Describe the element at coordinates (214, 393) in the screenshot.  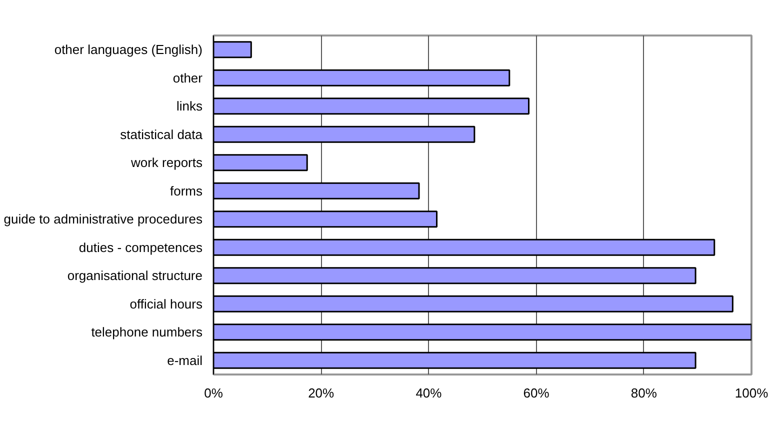
I see `x-tick-label: 0%` at that location.